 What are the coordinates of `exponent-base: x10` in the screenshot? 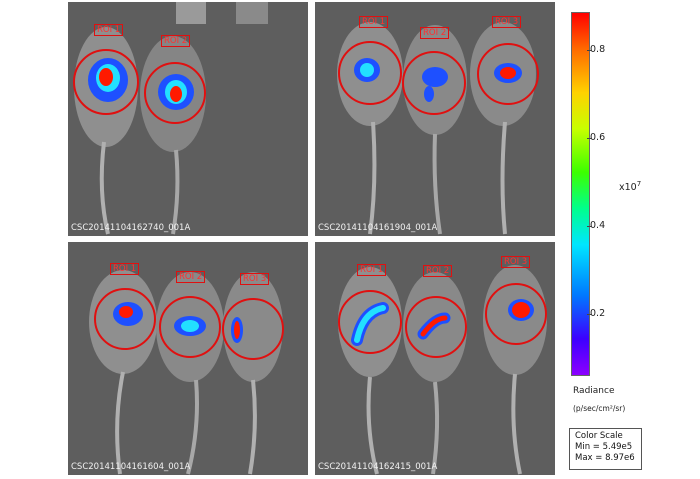 It's located at (628, 188).